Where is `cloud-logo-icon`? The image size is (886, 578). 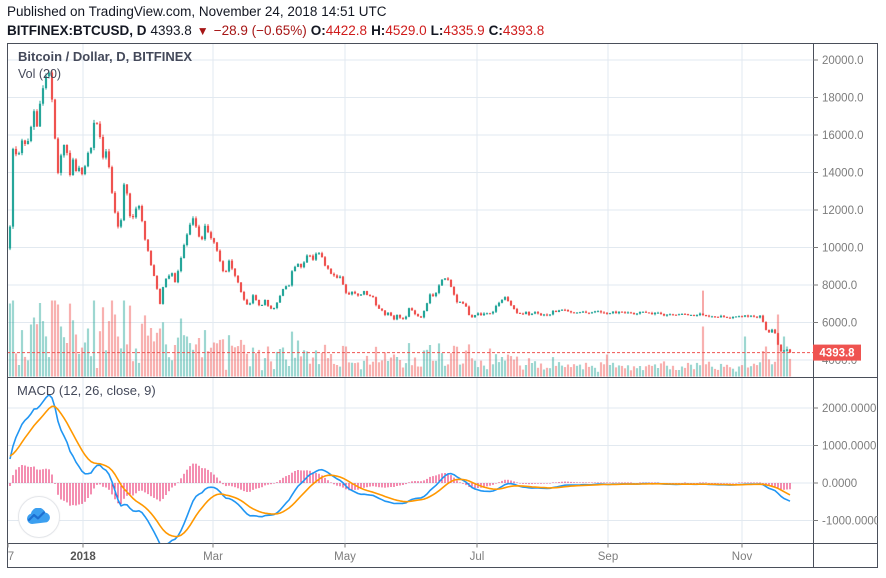
cloud-logo-icon is located at coordinates (38, 516).